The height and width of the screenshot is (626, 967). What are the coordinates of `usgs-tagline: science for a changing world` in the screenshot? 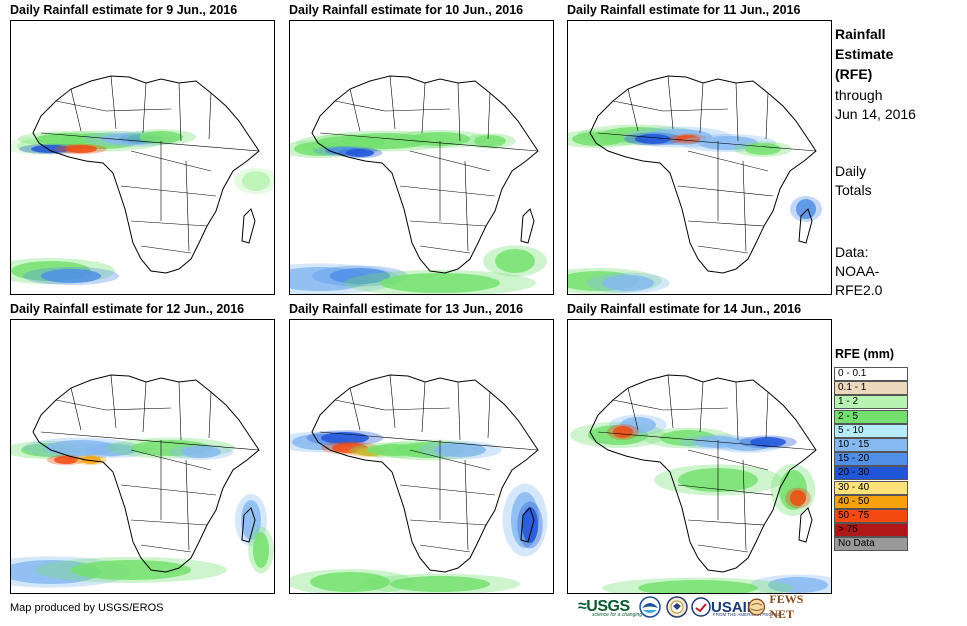 It's located at (624, 615).